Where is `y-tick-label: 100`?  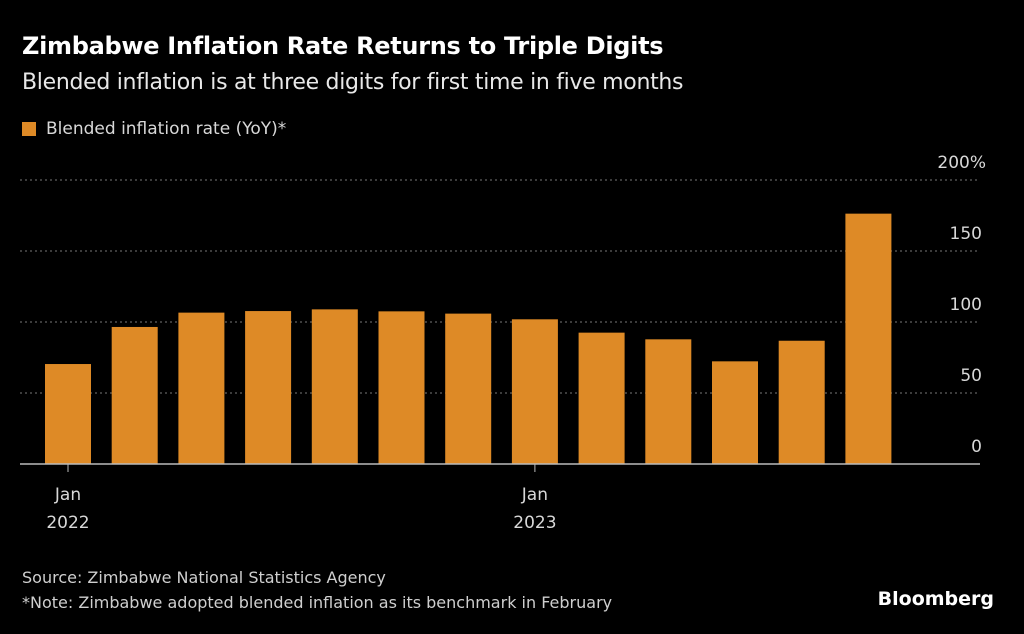
y-tick-label: 100 is located at coordinates (966, 305).